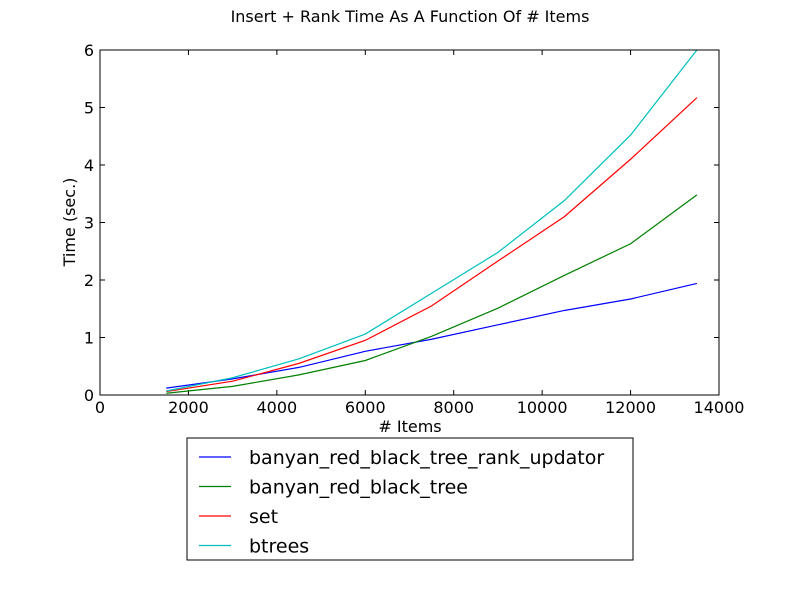 This screenshot has width=800, height=600. I want to click on x-tick-label: 4000, so click(276, 407).